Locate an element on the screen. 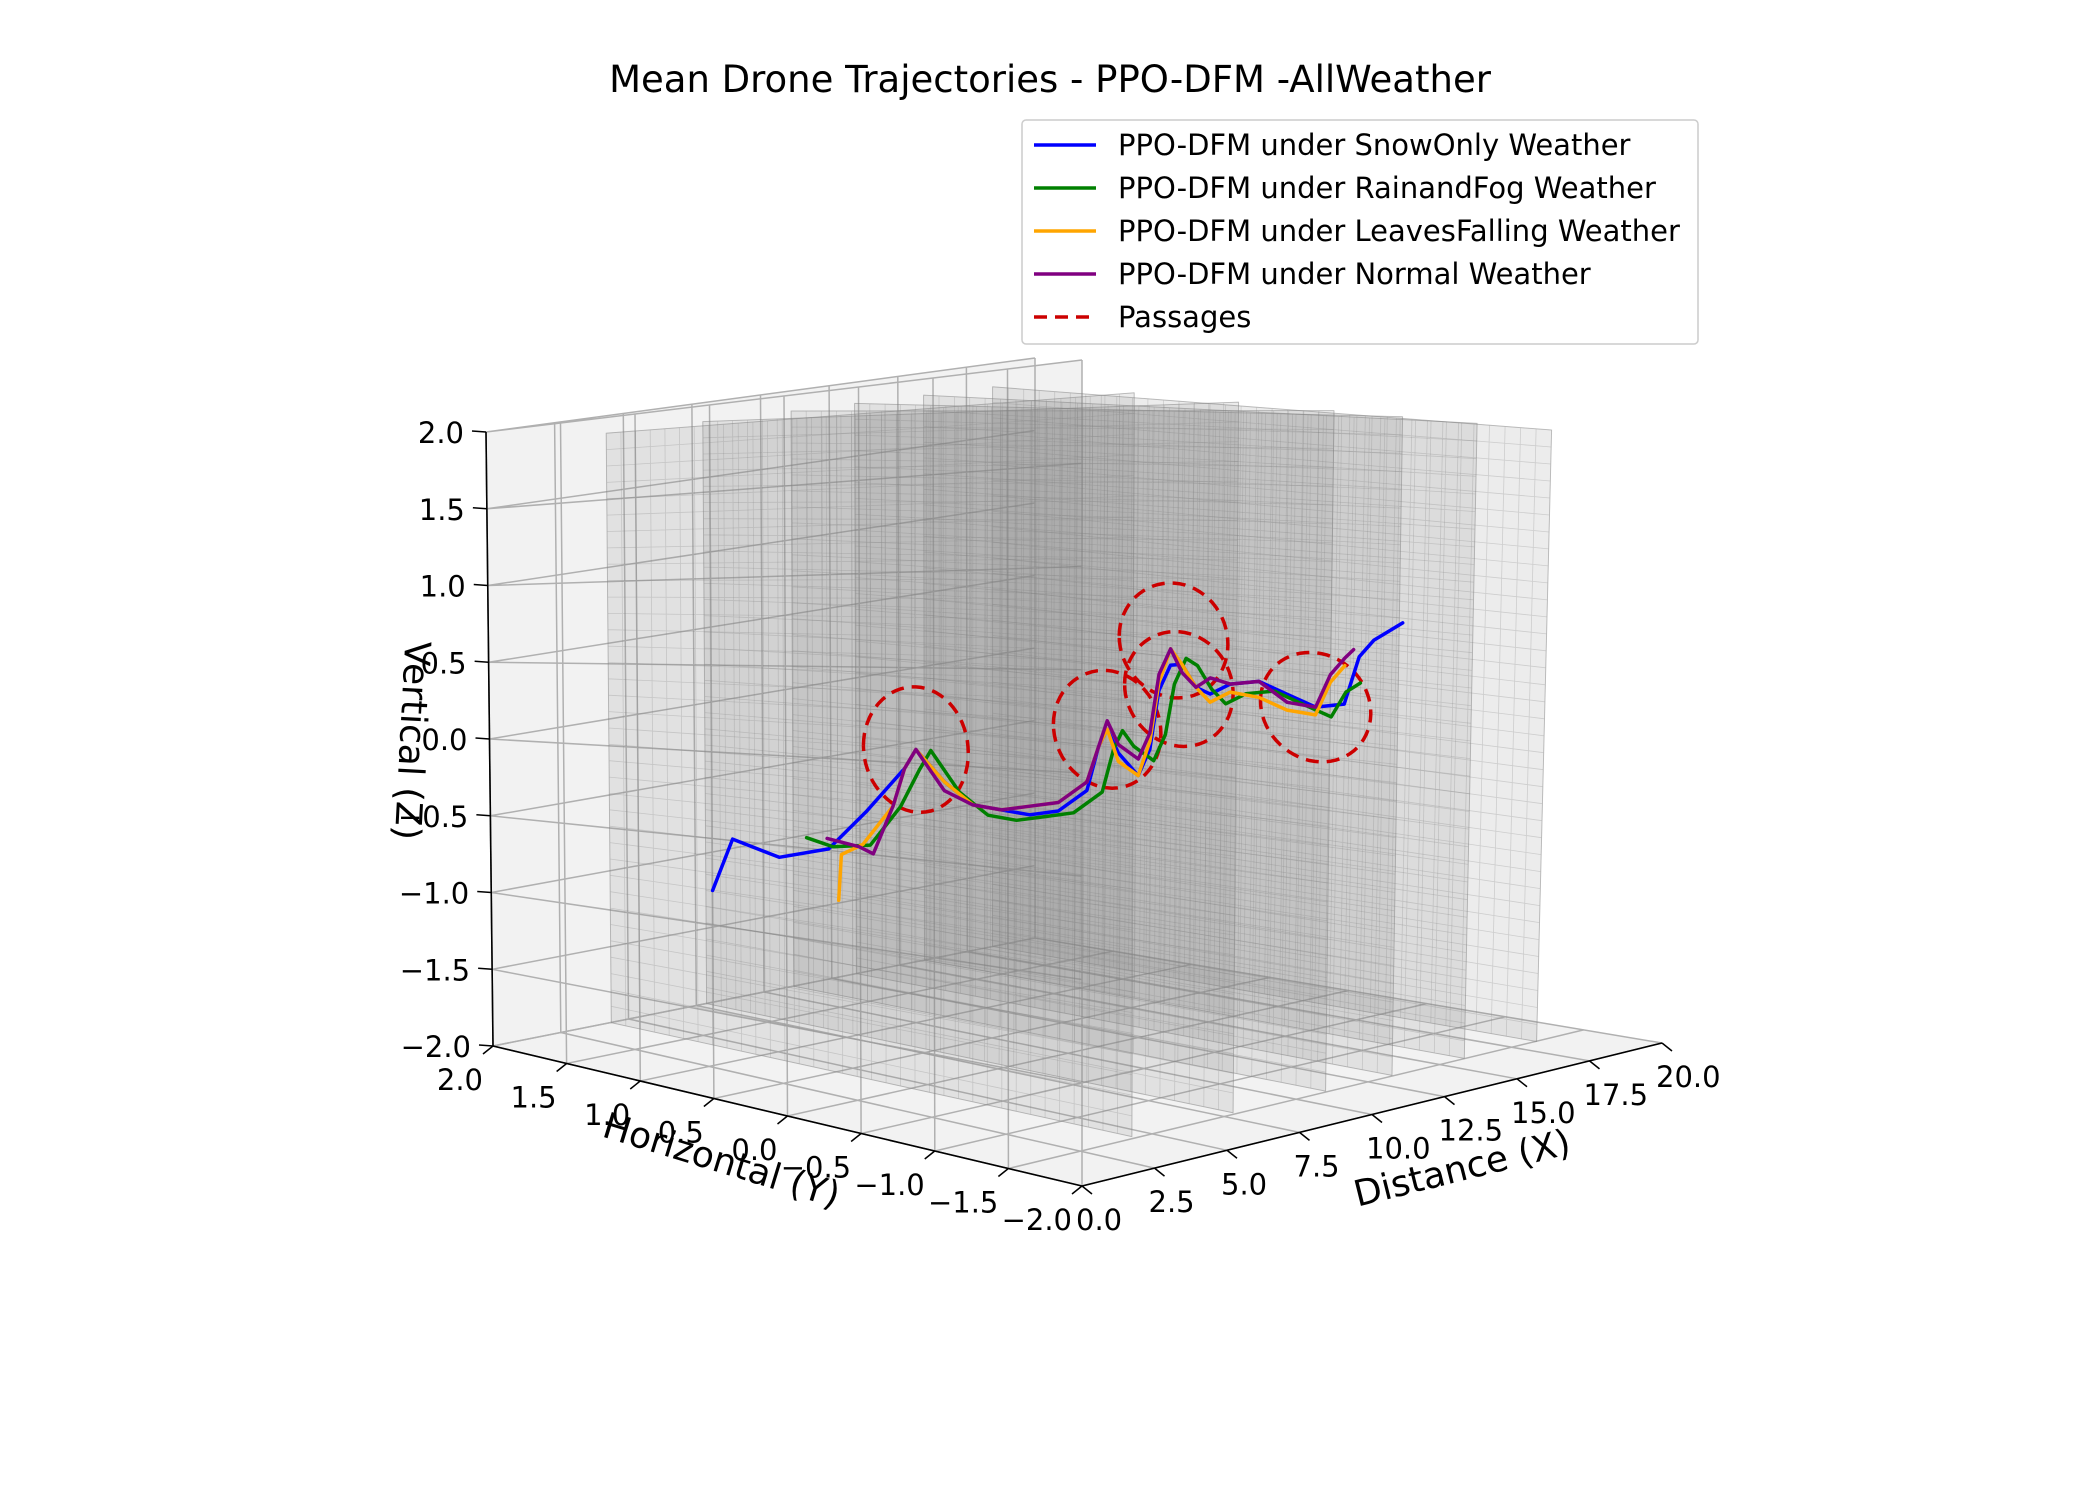  y-tick-label: −0.5 is located at coordinates (816, 1168).